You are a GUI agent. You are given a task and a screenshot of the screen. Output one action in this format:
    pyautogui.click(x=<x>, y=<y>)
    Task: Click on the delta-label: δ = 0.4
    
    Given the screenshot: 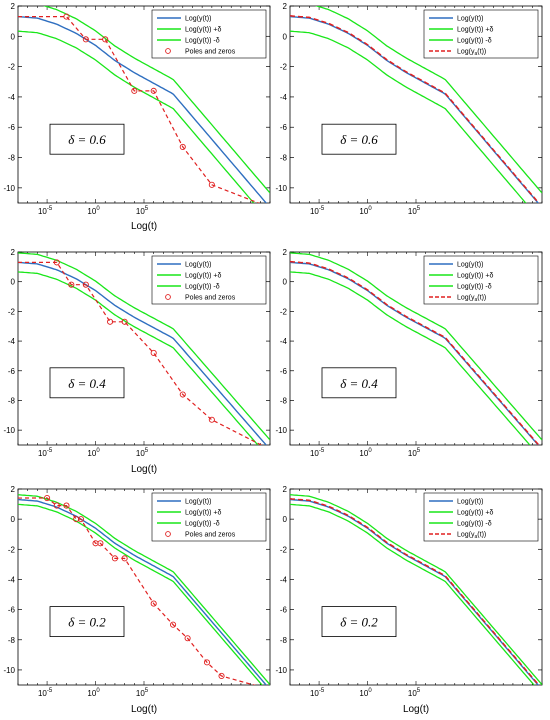 What is the action you would take?
    pyautogui.click(x=359, y=383)
    